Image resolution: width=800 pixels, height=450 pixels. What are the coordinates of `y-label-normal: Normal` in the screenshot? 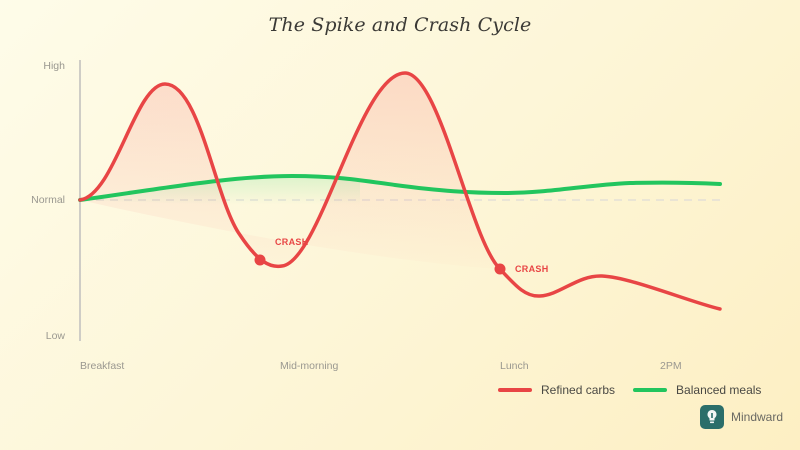 It's located at (48, 200).